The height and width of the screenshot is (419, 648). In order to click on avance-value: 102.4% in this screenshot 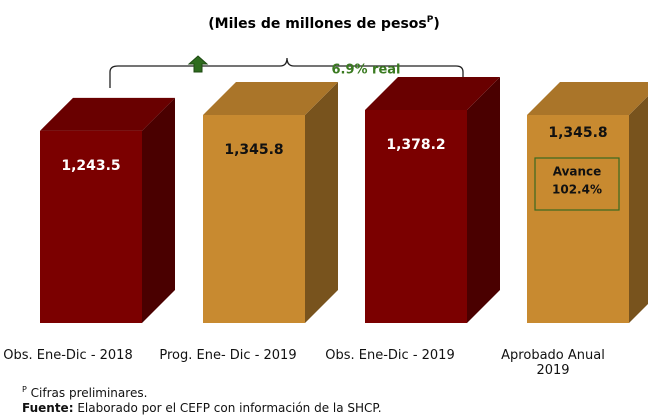, I will do `click(577, 190)`.